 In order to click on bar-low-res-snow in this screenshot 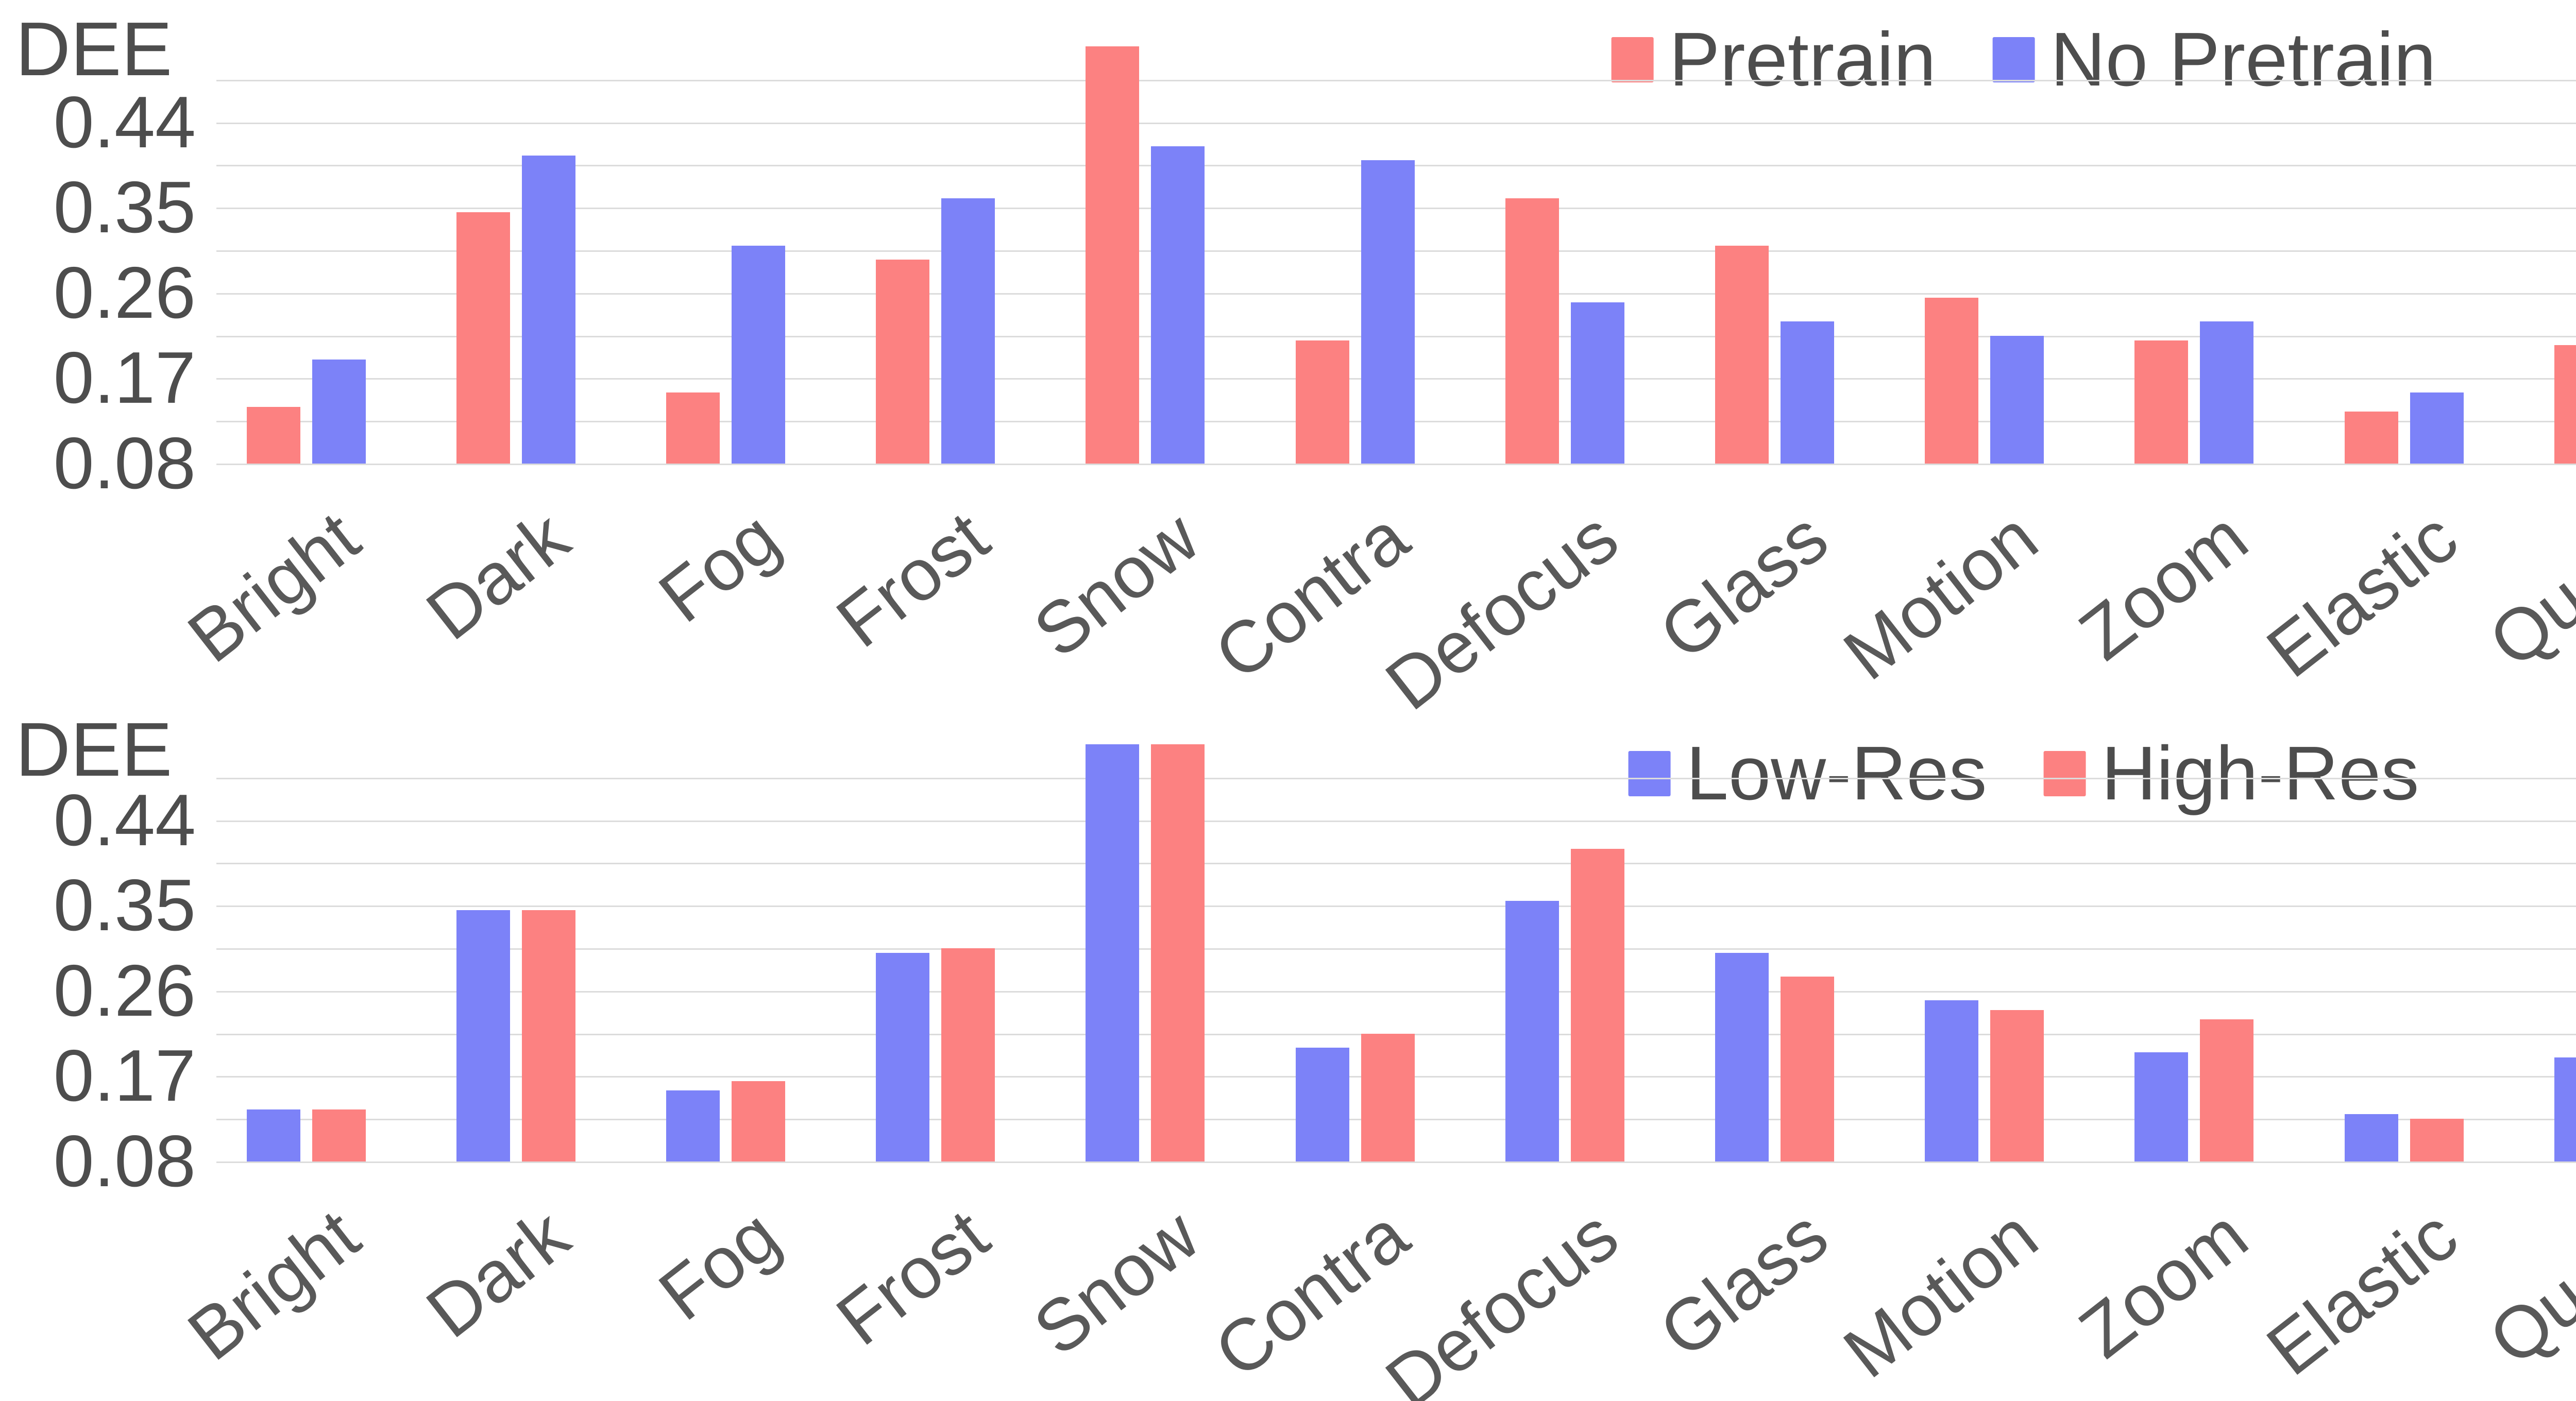, I will do `click(1112, 952)`.